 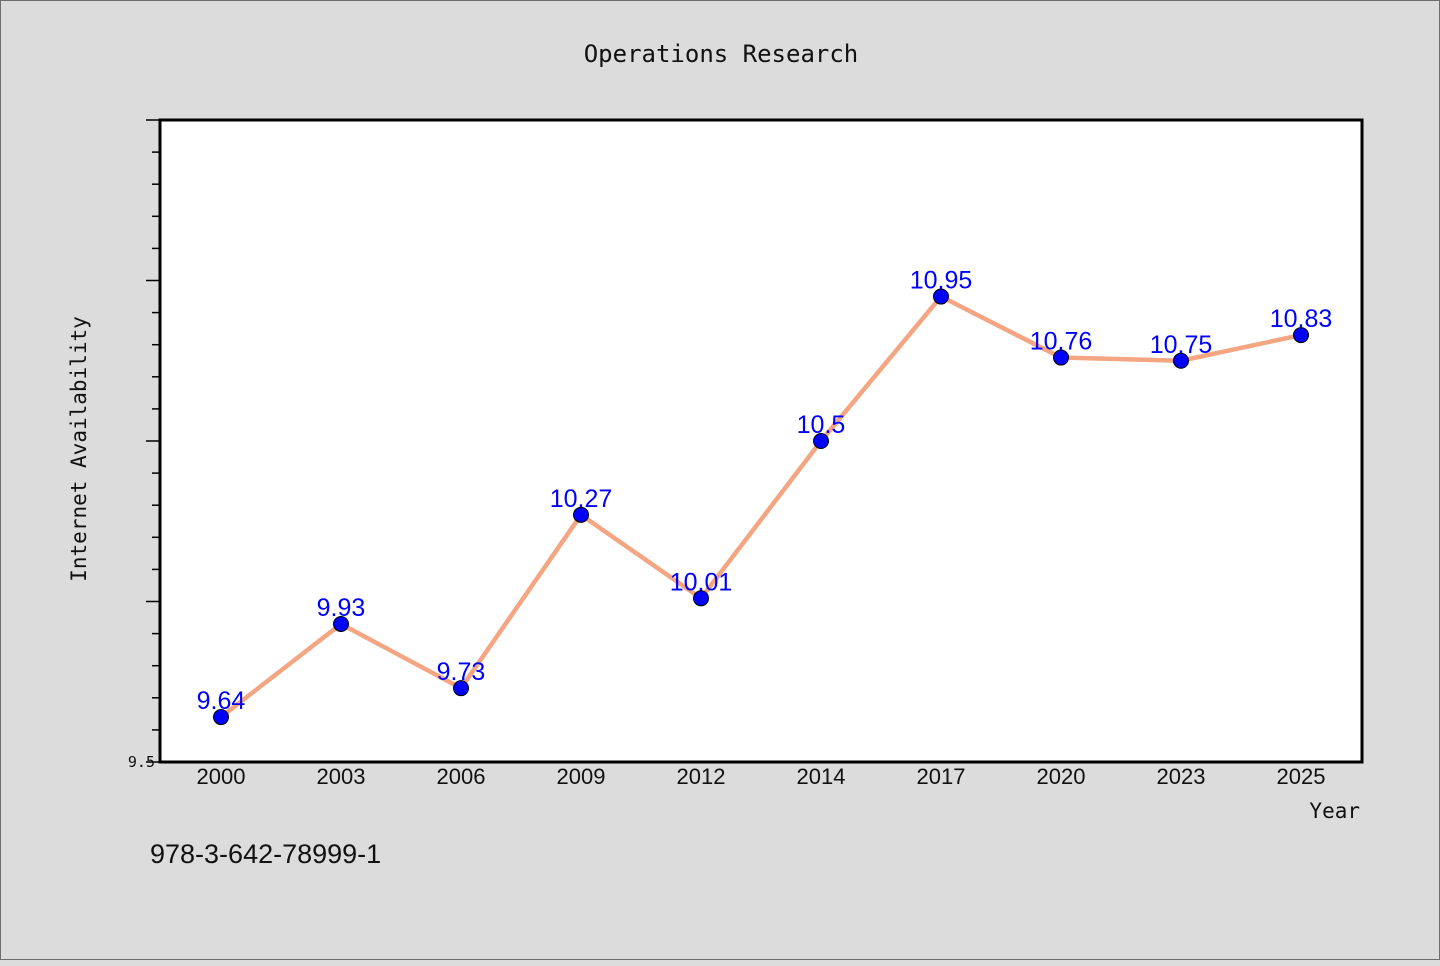 I want to click on x-tick-label: 2012, so click(x=701, y=776).